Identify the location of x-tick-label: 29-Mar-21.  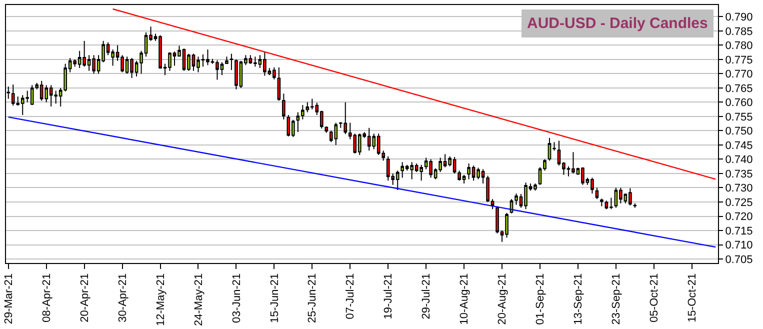
(8, 298).